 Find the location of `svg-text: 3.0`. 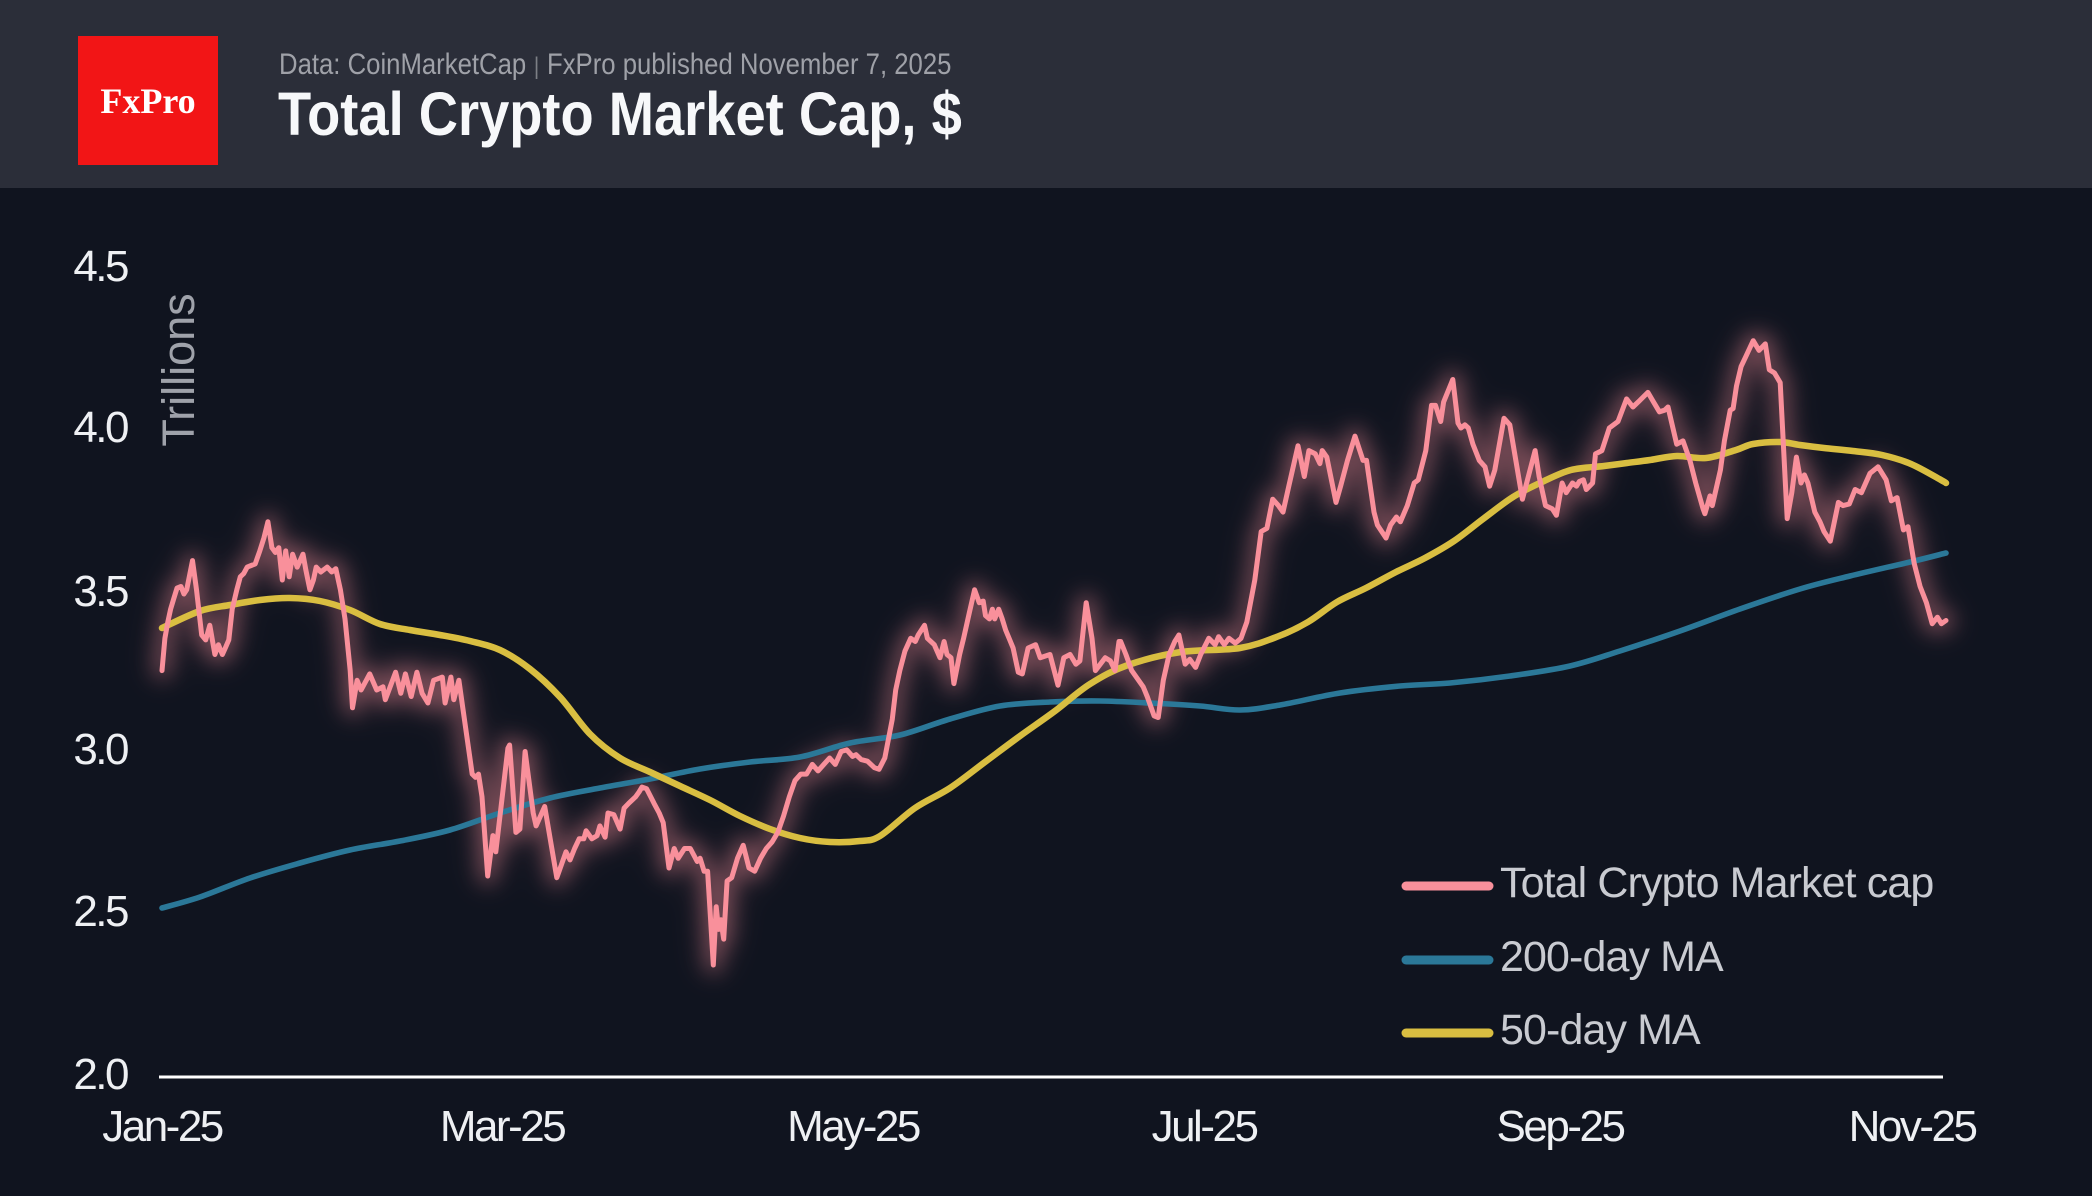

svg-text: 3.0 is located at coordinates (100, 749).